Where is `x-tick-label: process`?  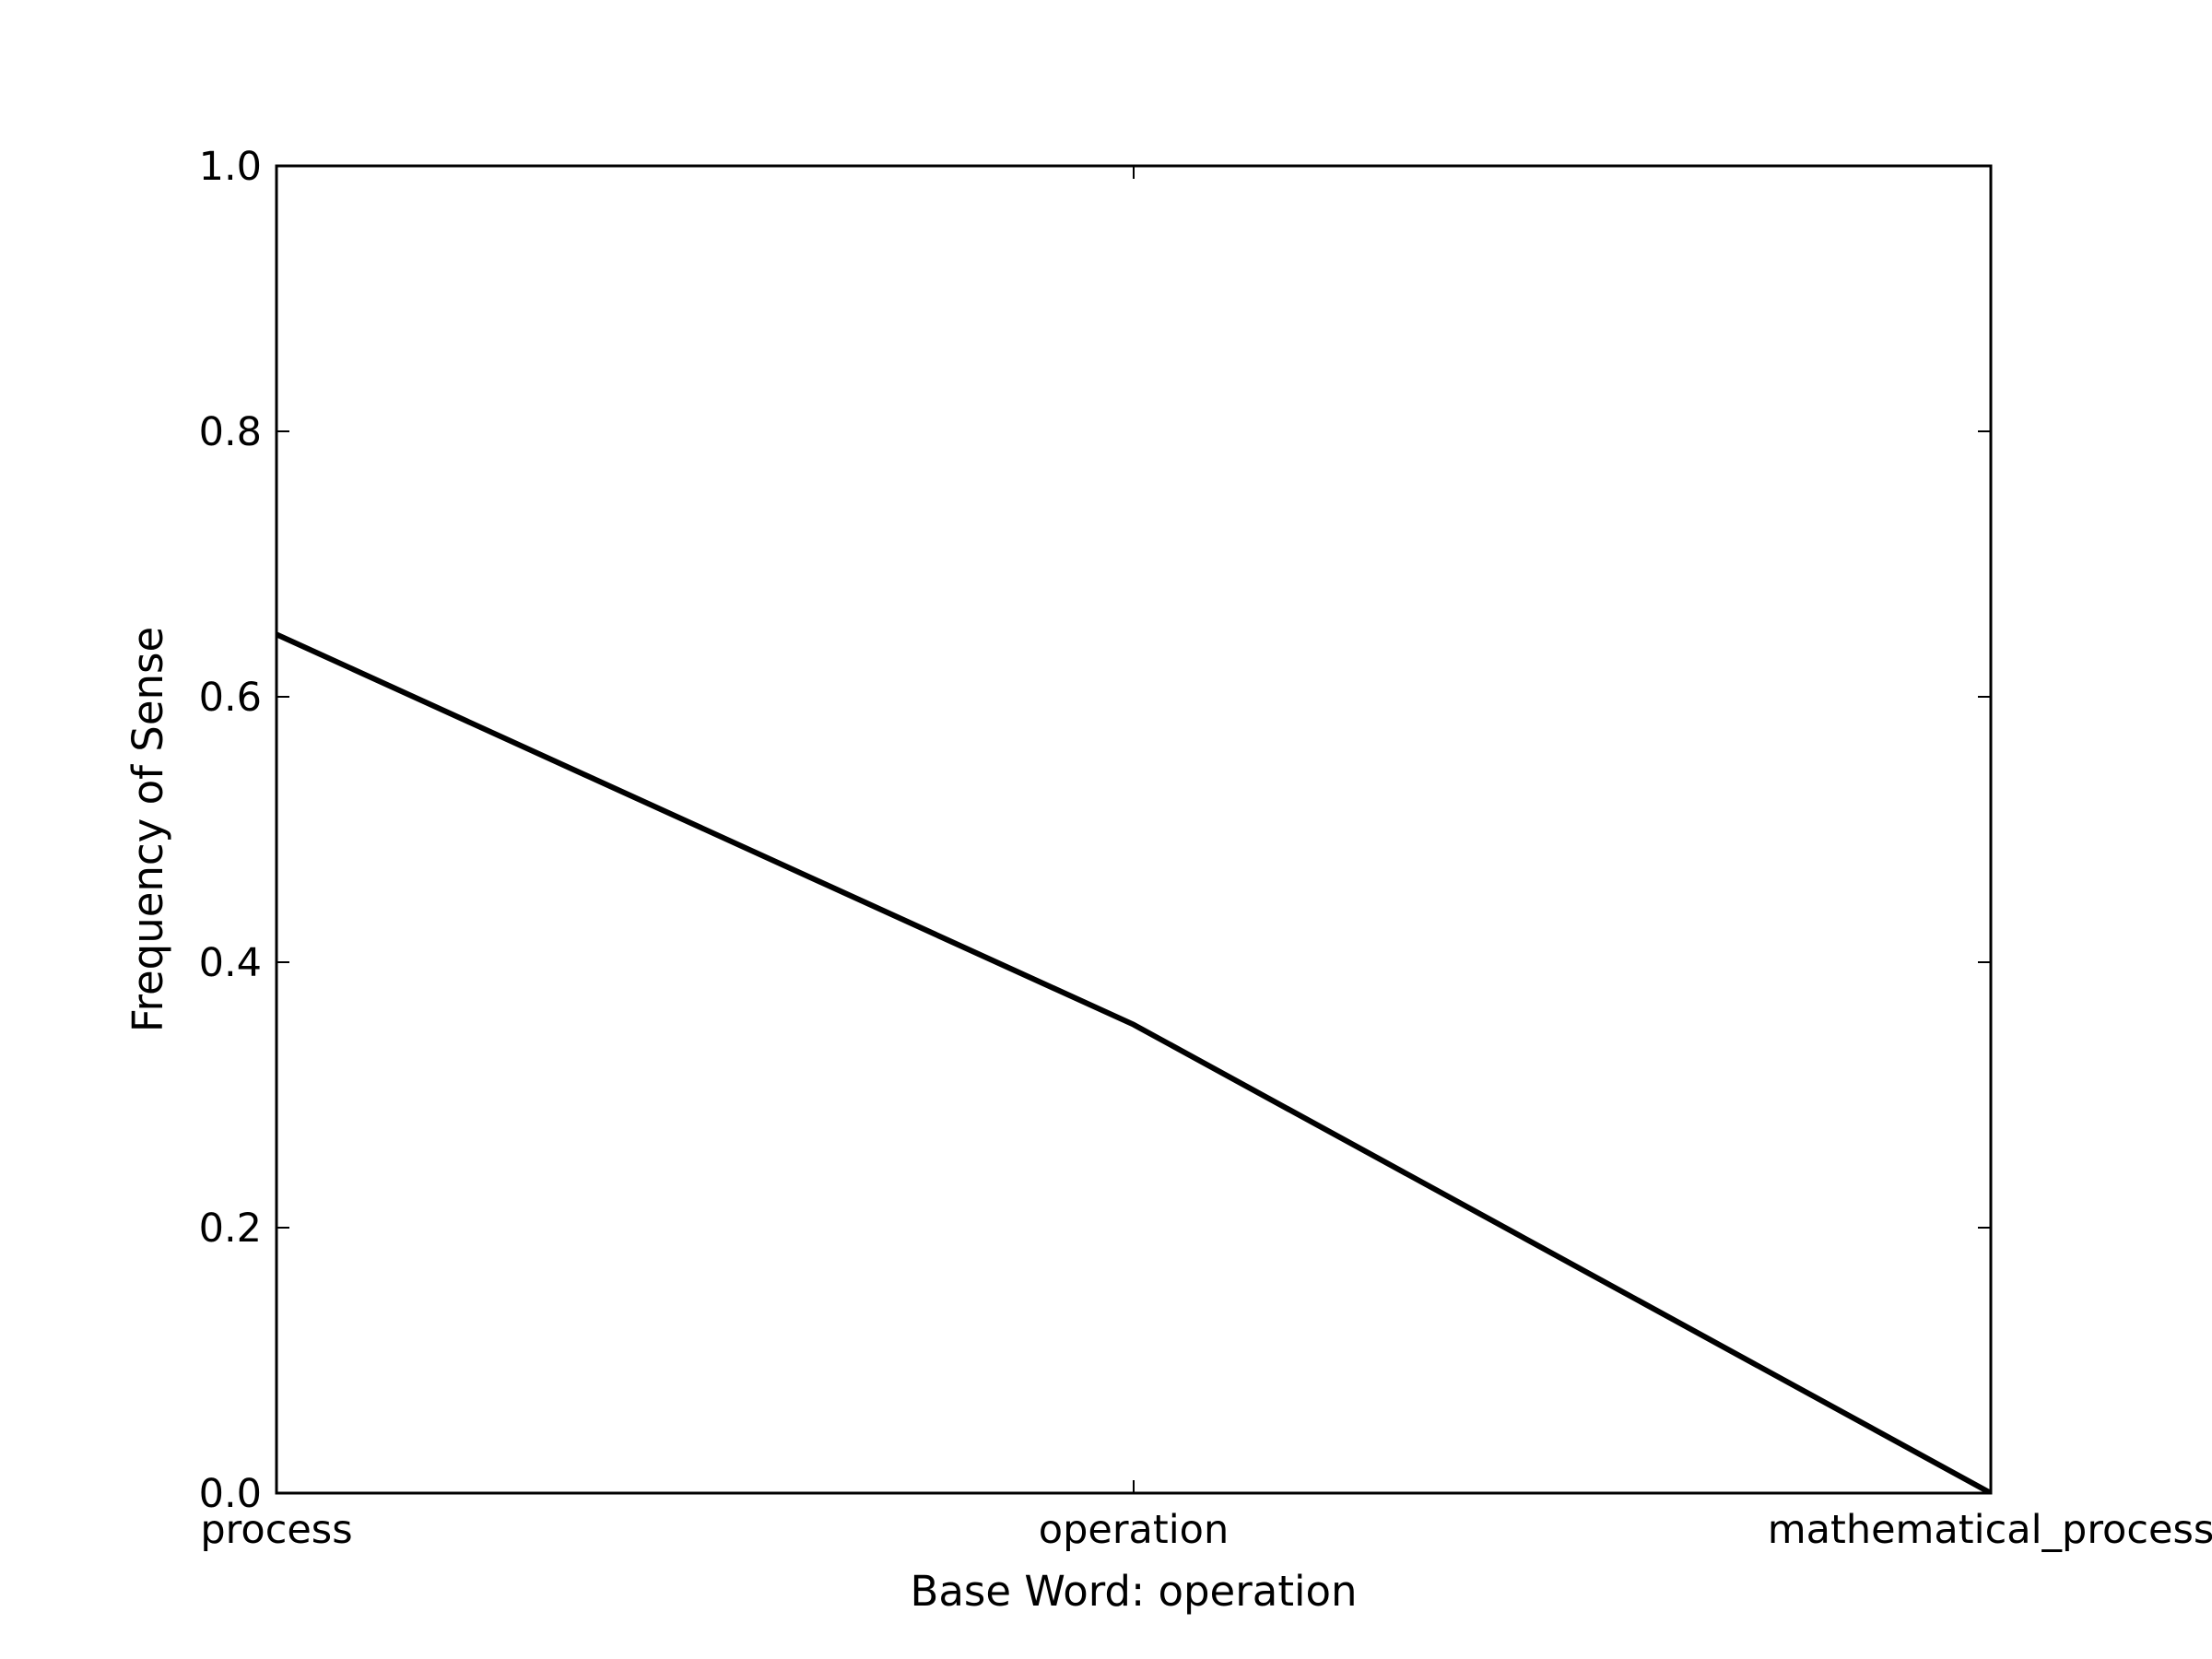 x-tick-label: process is located at coordinates (276, 1530).